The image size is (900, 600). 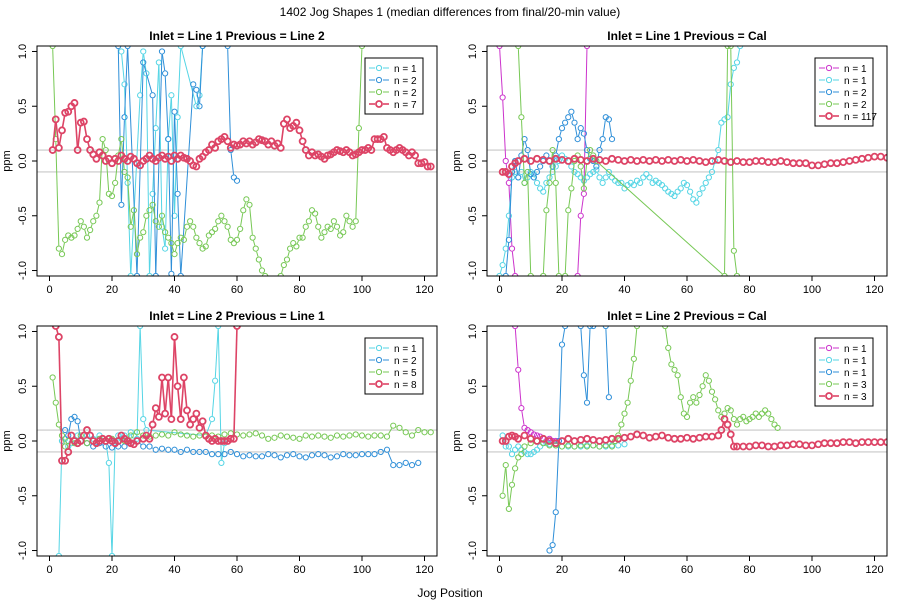 I want to click on x-tick-label: 0, so click(x=499, y=290).